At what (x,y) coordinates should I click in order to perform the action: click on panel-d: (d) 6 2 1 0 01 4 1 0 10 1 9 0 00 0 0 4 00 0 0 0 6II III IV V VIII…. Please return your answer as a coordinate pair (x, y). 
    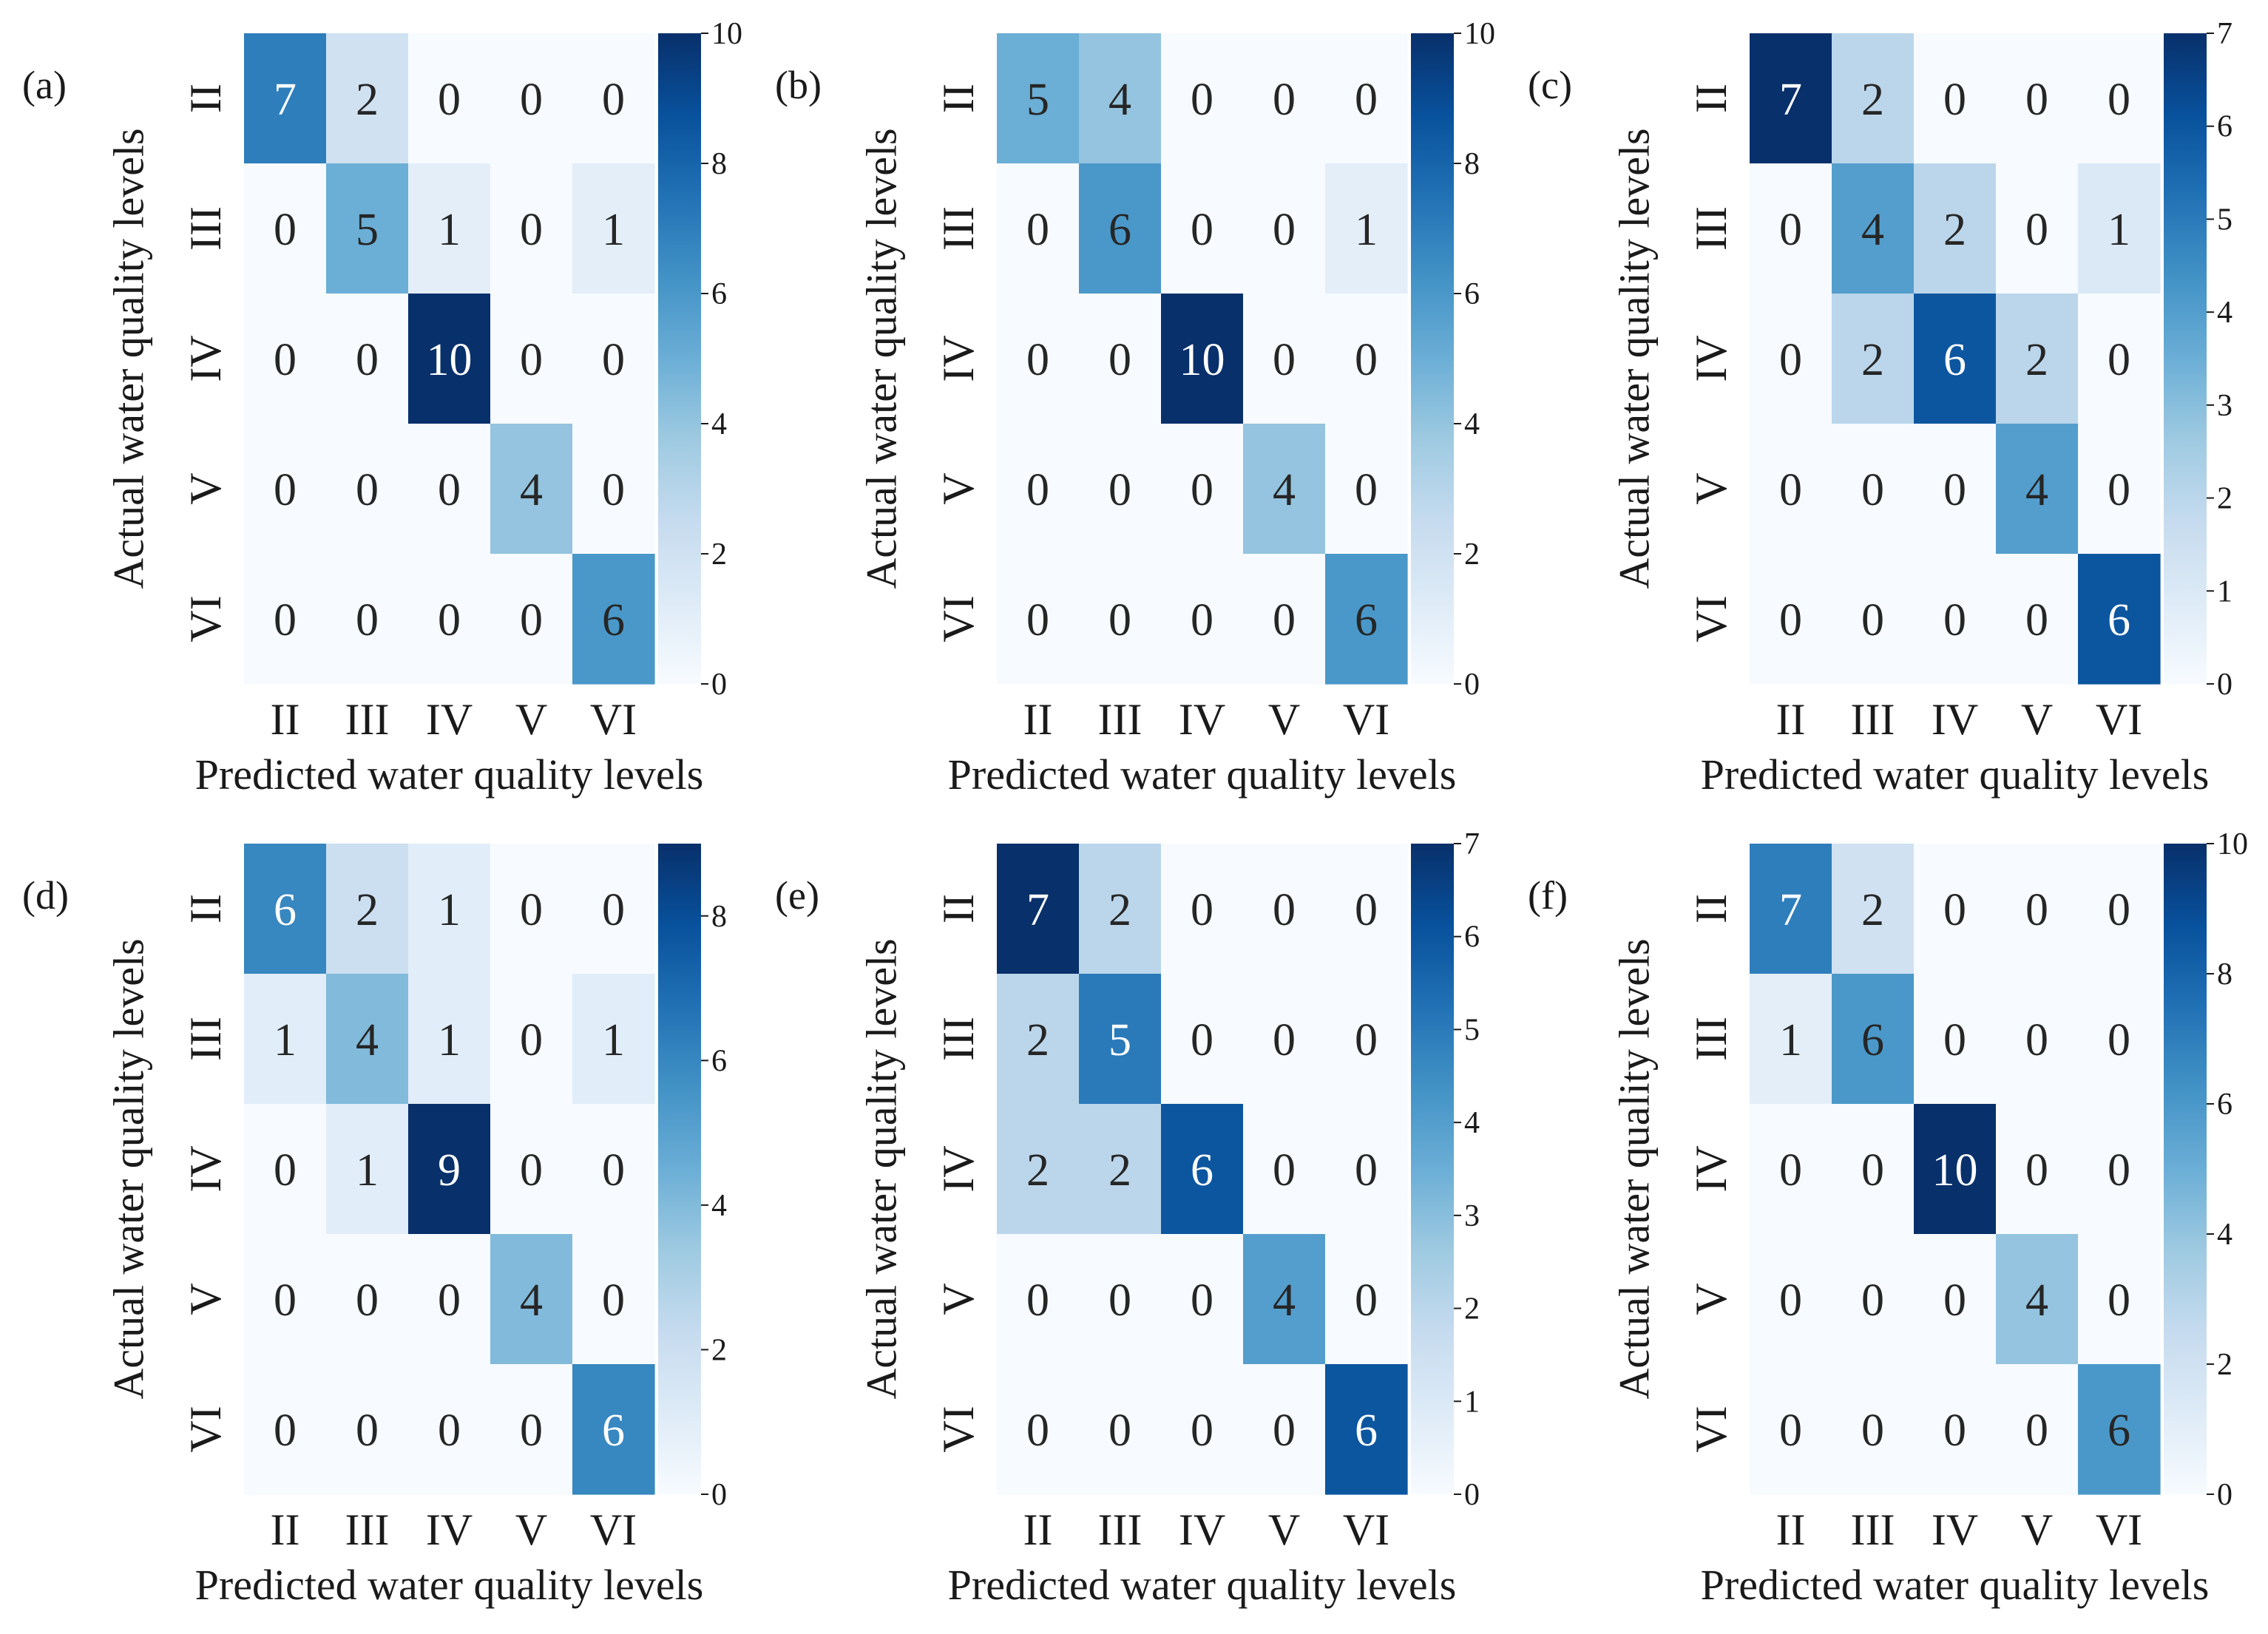
    Looking at the image, I should click on (374, 1226).